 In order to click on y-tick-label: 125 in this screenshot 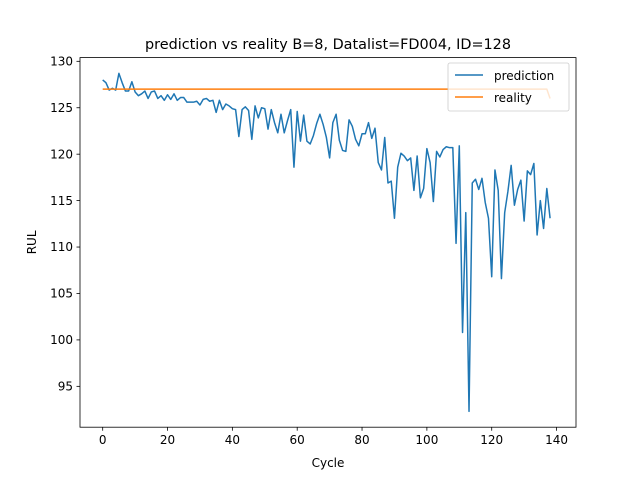, I will do `click(61, 108)`.